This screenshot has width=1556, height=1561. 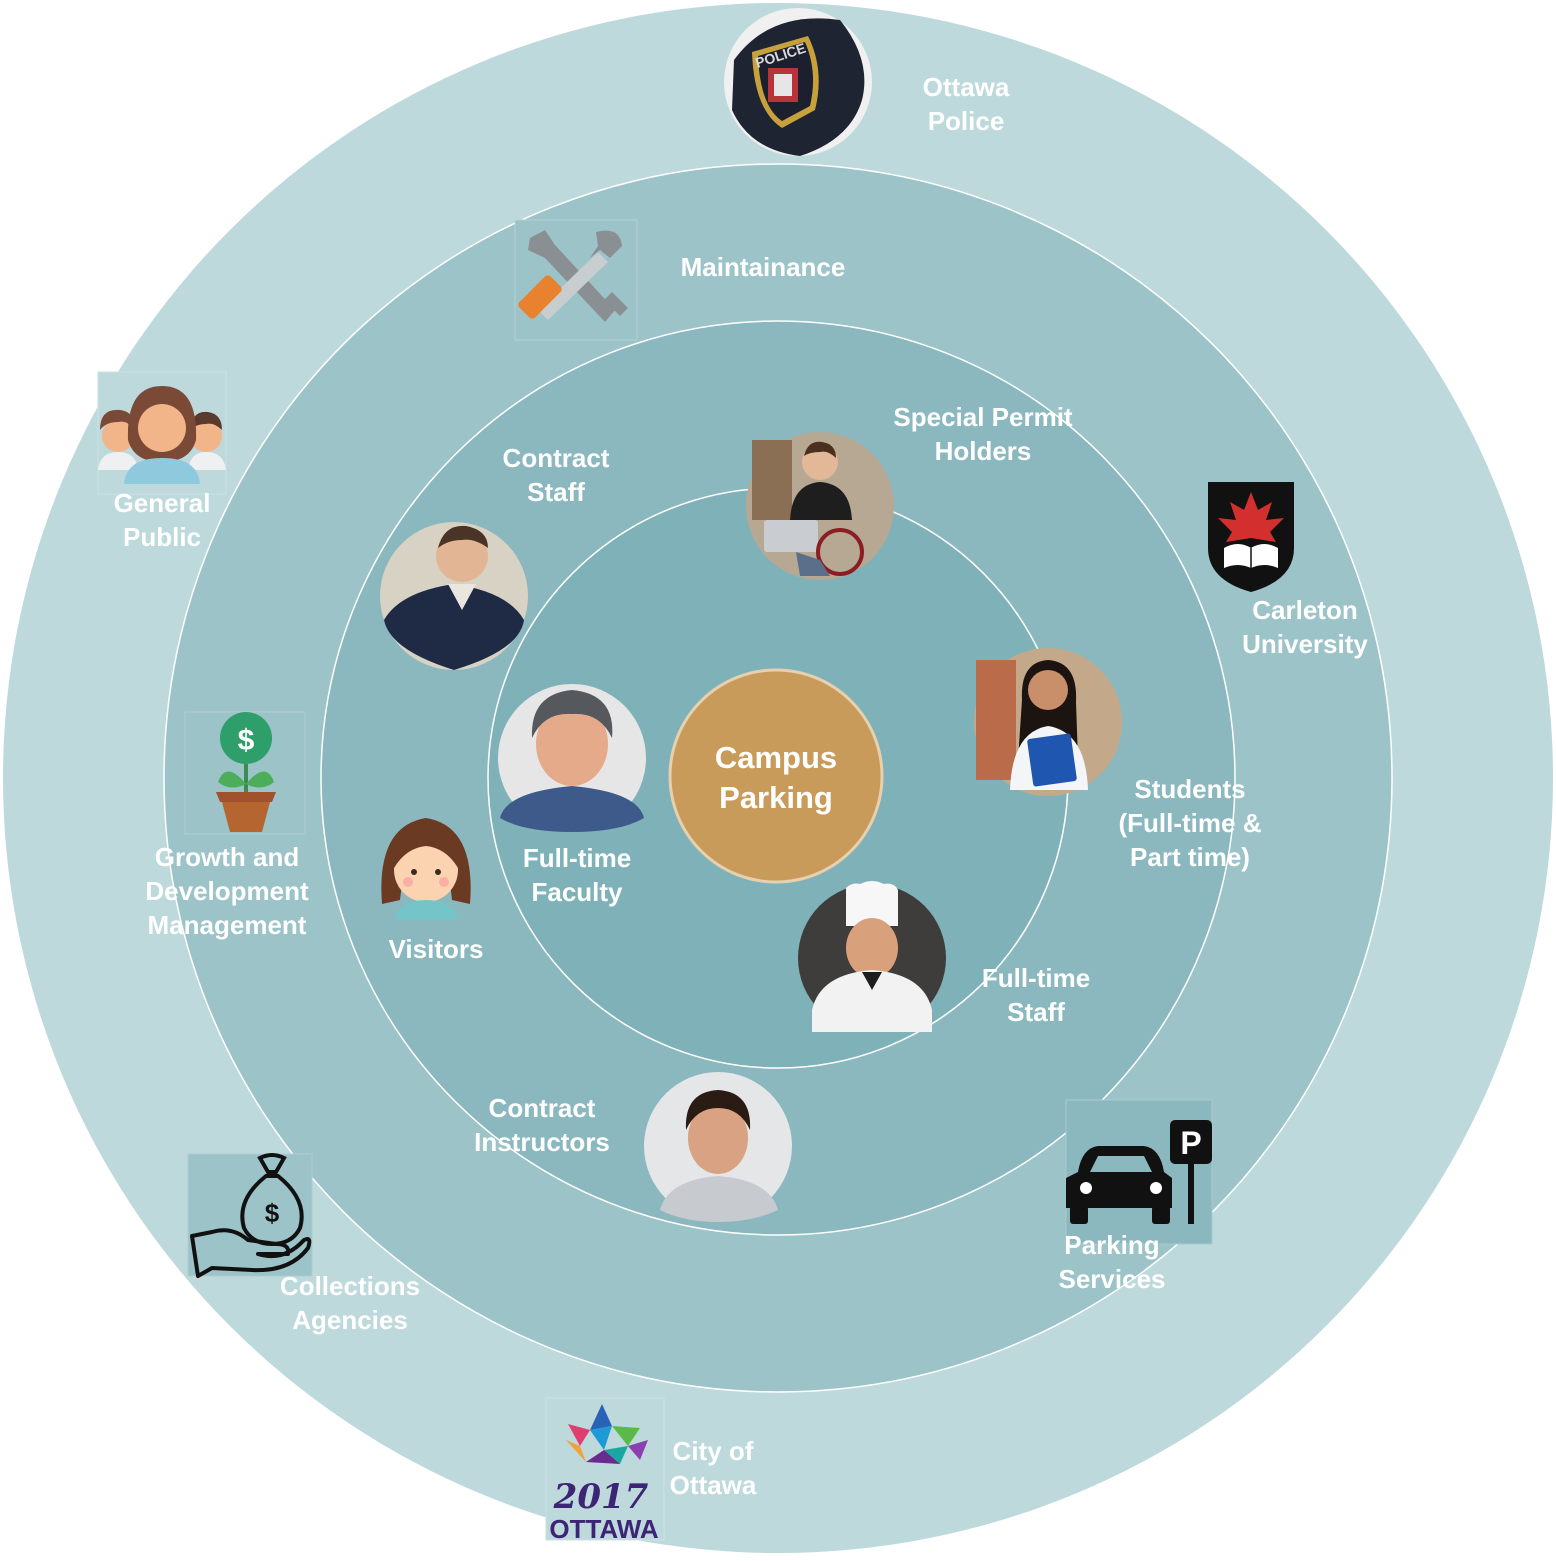 I want to click on tools-icon, so click(x=576, y=280).